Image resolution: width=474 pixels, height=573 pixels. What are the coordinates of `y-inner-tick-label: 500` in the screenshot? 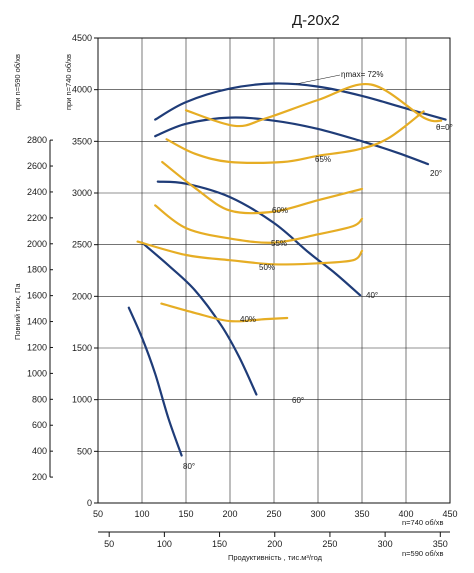 It's located at (84, 451).